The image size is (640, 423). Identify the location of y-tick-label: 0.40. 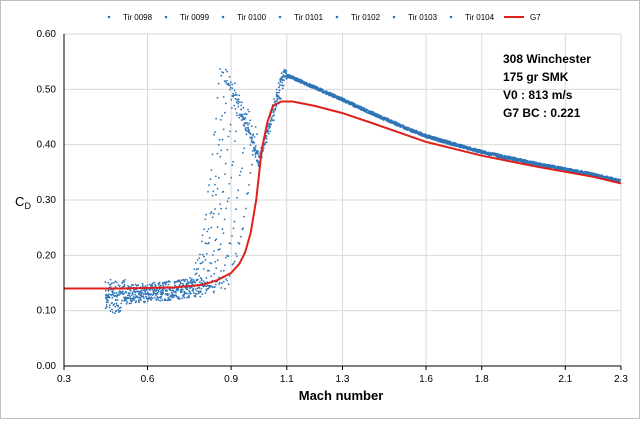
(47, 145).